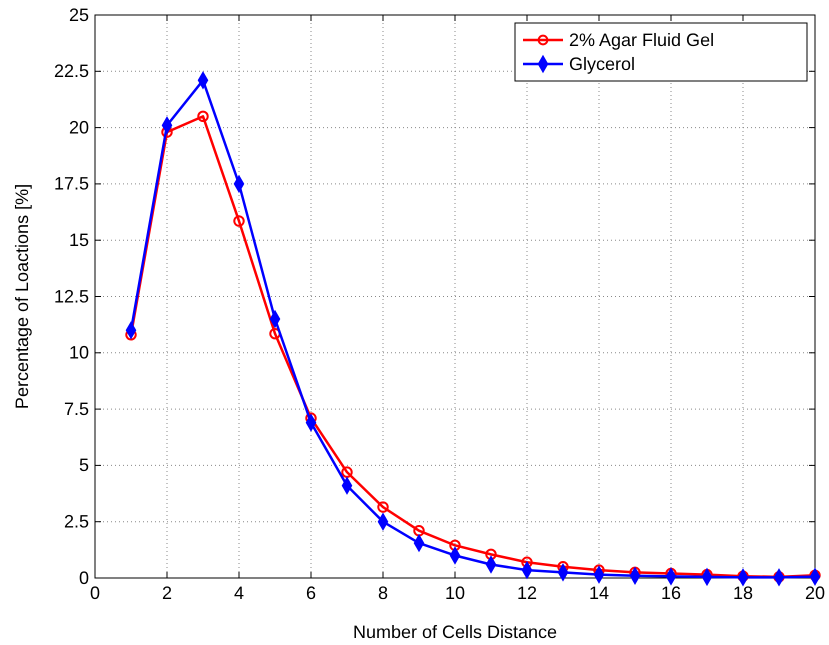 The width and height of the screenshot is (829, 645). Describe the element at coordinates (641, 40) in the screenshot. I see `legend-label: 2% Agar Fluid Gel` at that location.